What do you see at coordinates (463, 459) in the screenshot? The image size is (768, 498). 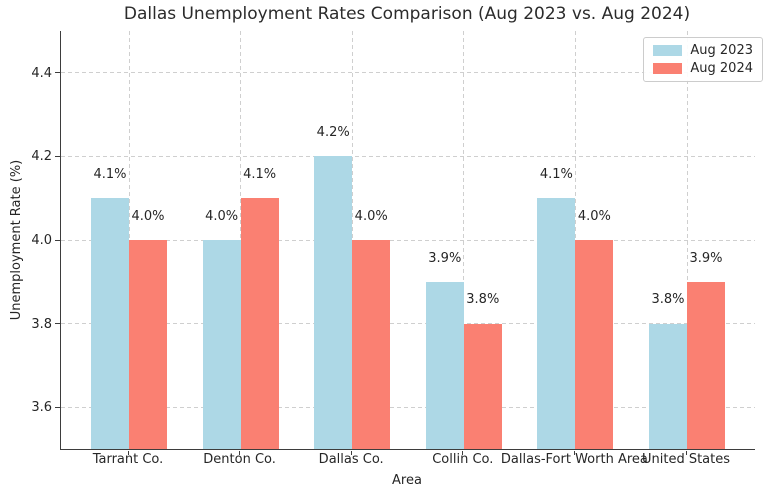 I see `x-tick-label: Collin Co.` at bounding box center [463, 459].